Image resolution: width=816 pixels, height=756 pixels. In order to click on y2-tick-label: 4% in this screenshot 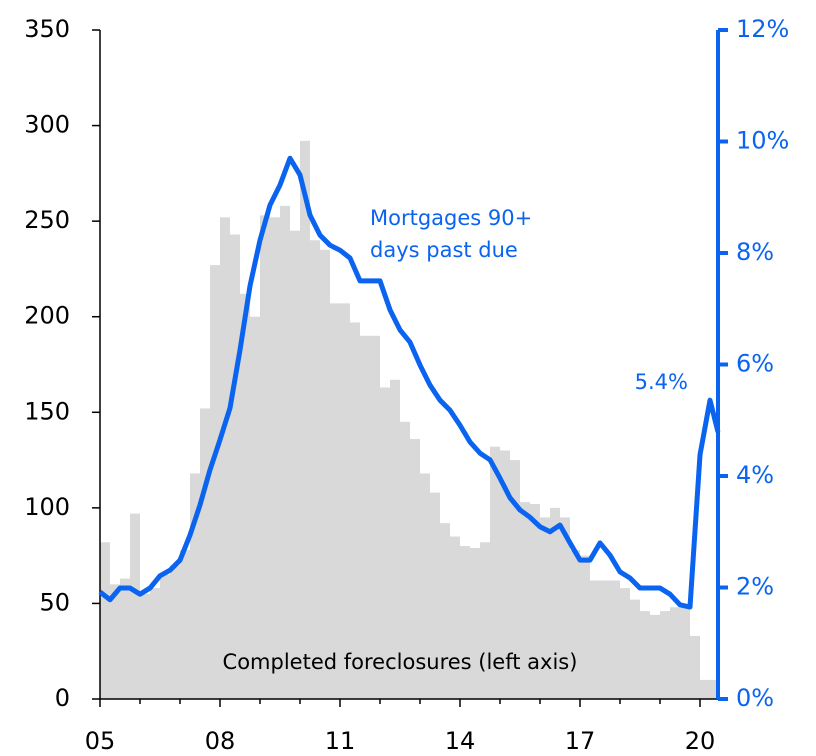, I will do `click(755, 475)`.